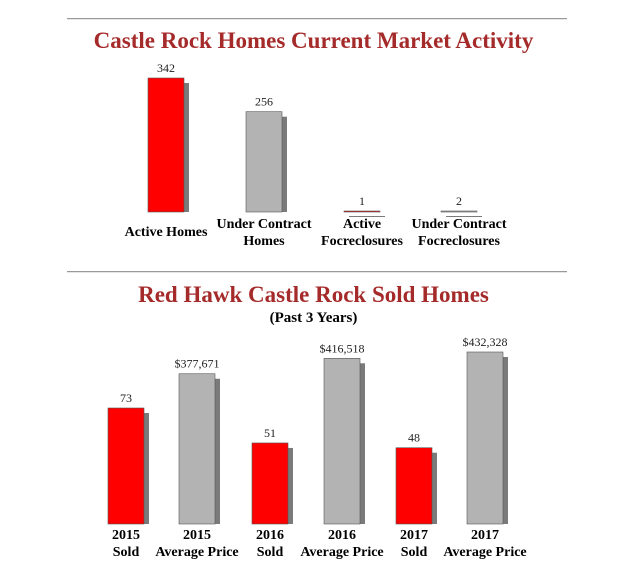 The height and width of the screenshot is (584, 627). I want to click on category-label: Active, so click(362, 224).